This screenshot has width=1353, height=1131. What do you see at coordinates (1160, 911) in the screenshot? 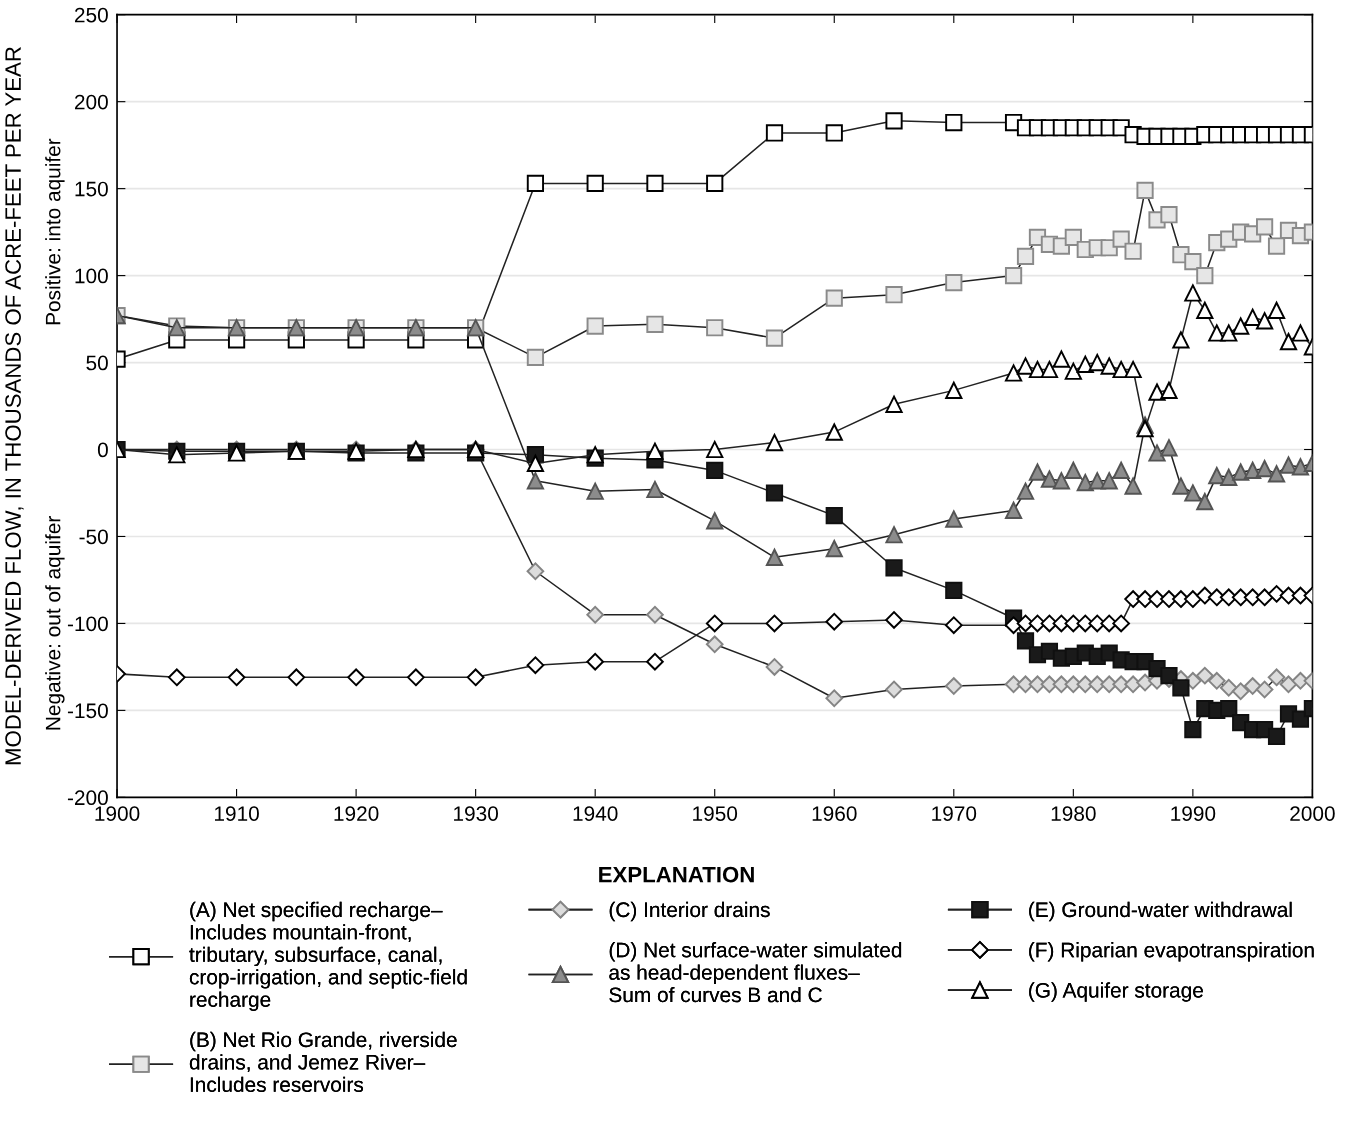
I see `legend-label: (E) Ground-water withdrawal` at bounding box center [1160, 911].